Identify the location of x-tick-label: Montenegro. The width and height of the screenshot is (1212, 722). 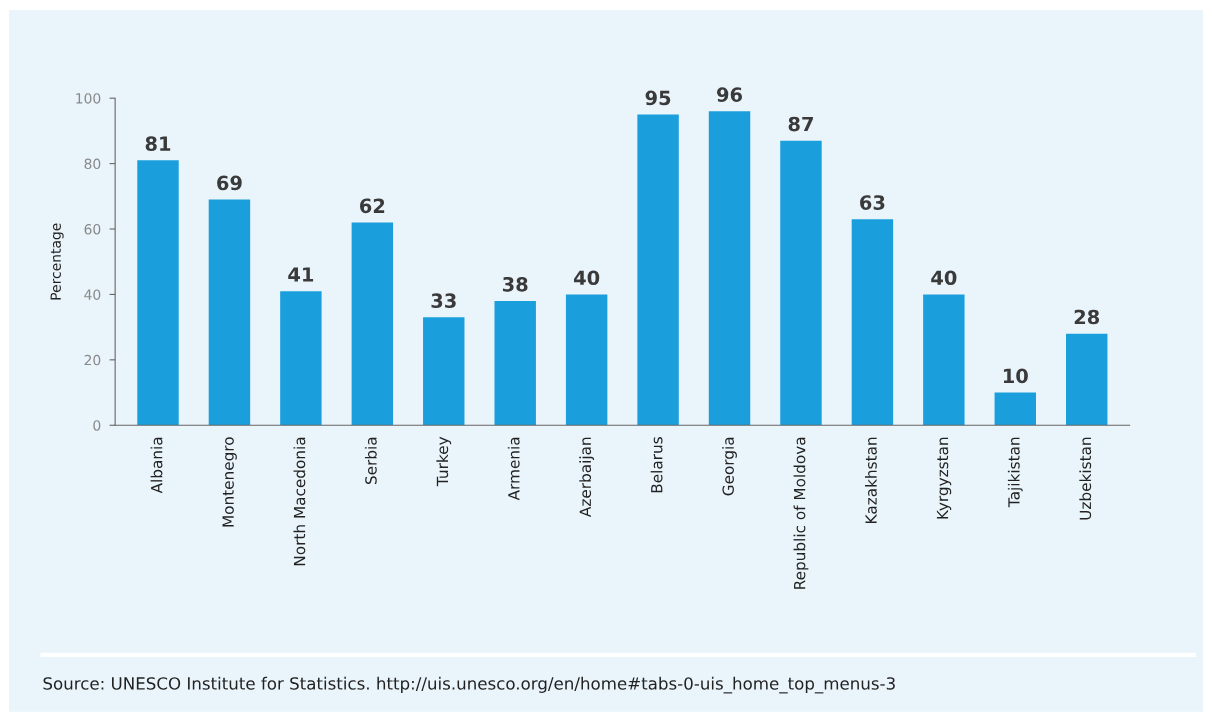
(229, 482).